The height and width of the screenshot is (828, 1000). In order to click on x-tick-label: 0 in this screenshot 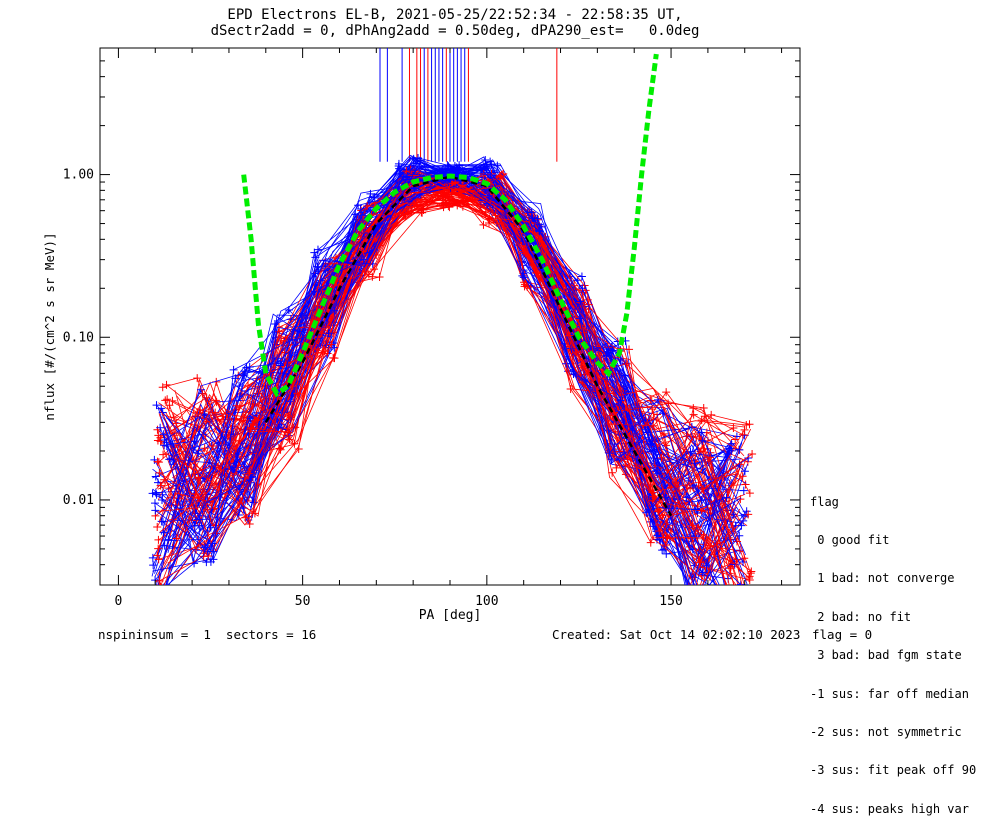, I will do `click(119, 601)`.